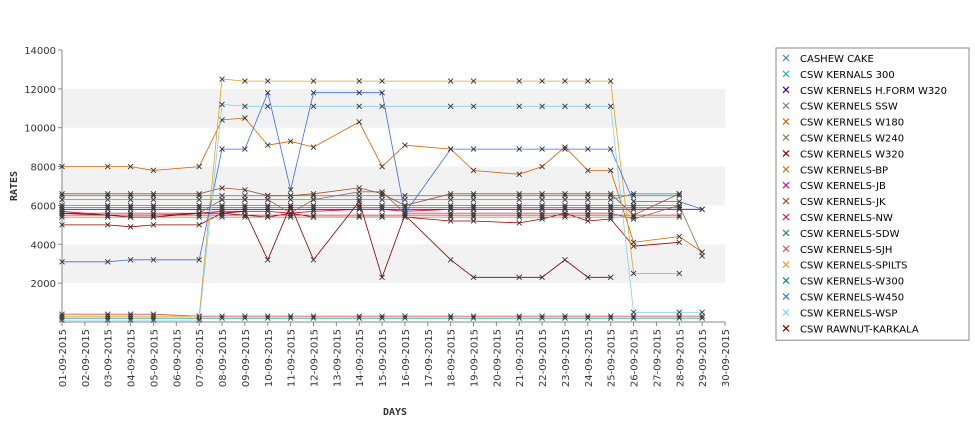 The image size is (975, 429). What do you see at coordinates (223, 358) in the screenshot?
I see `x-tick-label: 08-09-2015` at bounding box center [223, 358].